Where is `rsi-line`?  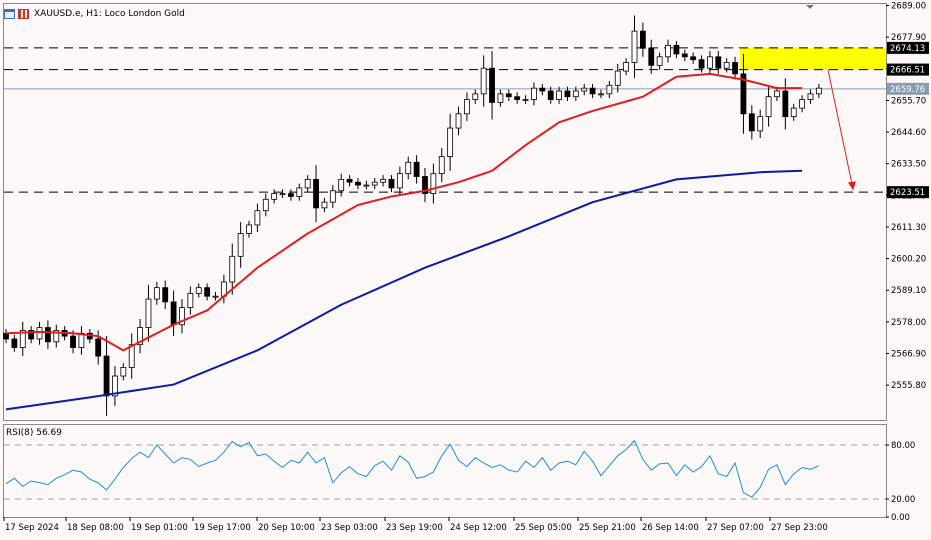 rsi-line is located at coordinates (412, 468).